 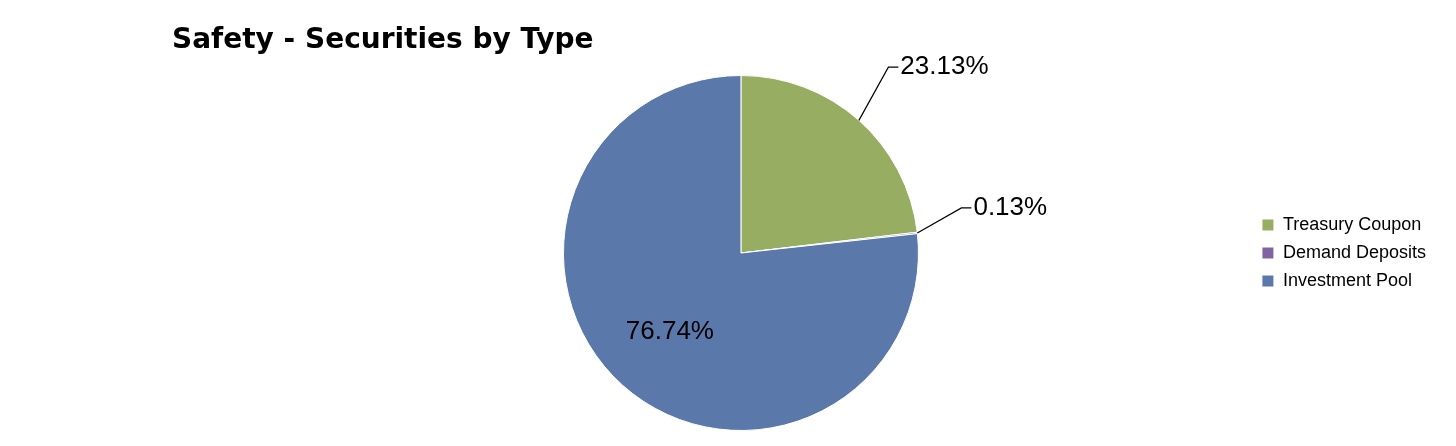 I want to click on data-label: 0.13%, so click(x=1010, y=206).